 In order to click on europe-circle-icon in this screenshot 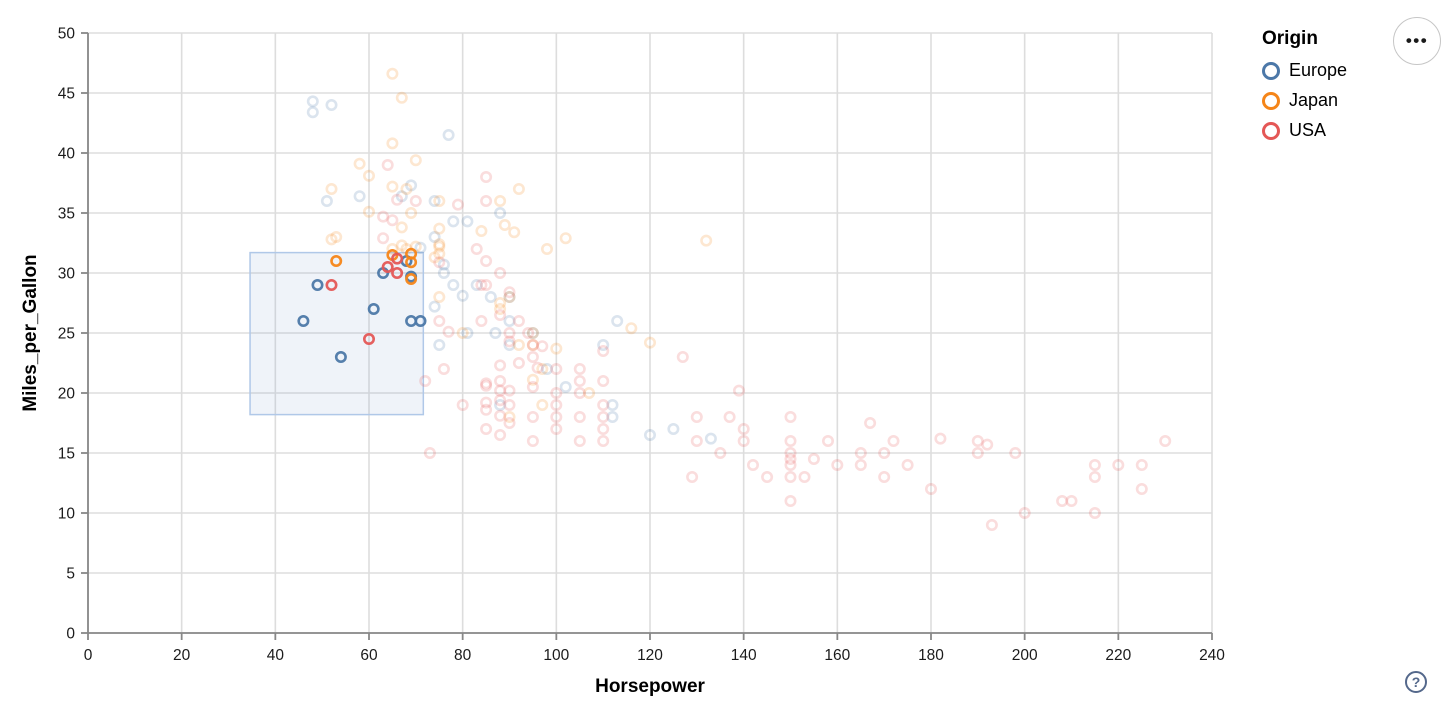, I will do `click(1271, 70)`.